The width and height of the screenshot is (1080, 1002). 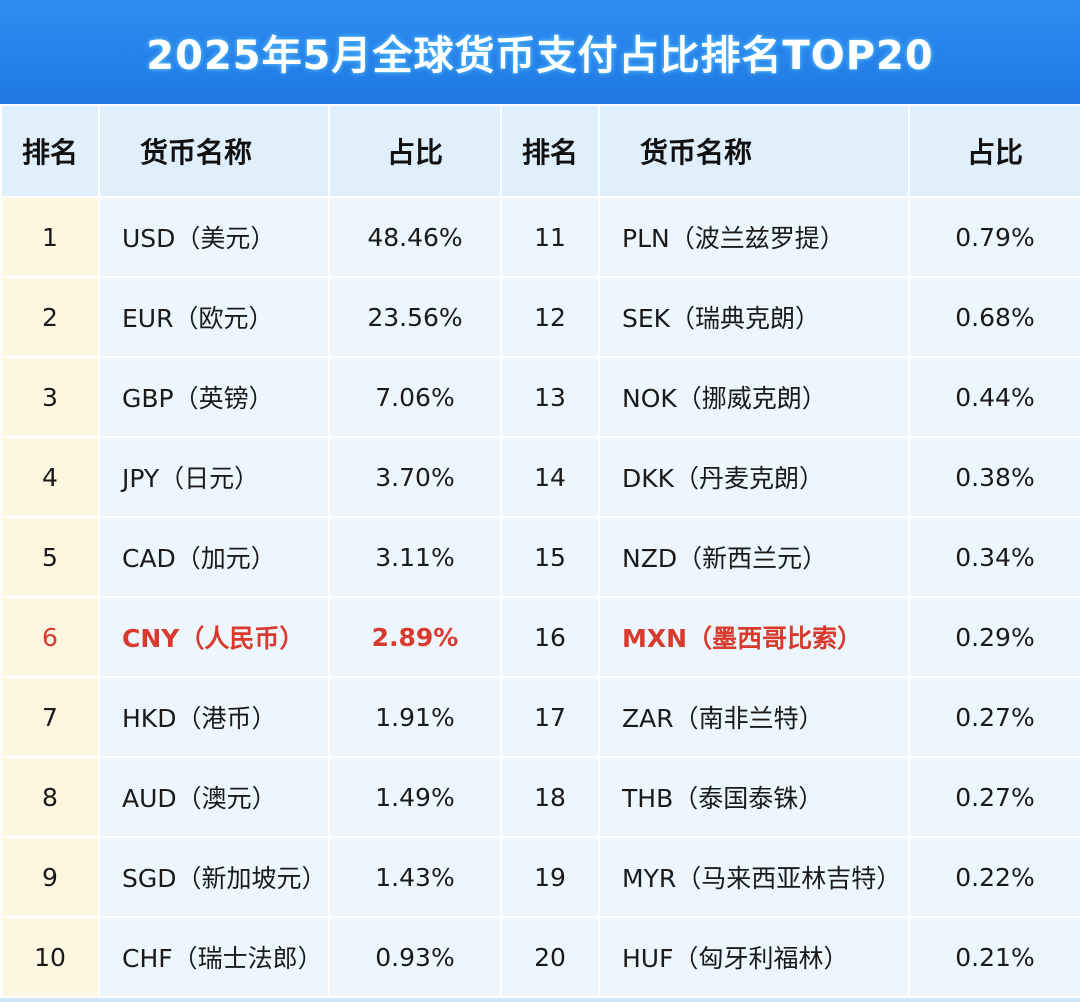 What do you see at coordinates (754, 557) in the screenshot?
I see `currency-name-cell: NZD（新西兰元）` at bounding box center [754, 557].